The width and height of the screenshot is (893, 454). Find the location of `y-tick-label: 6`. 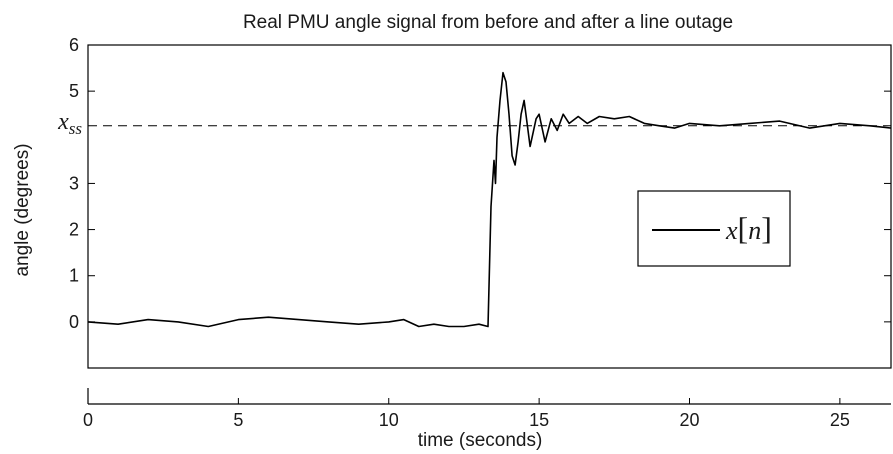

y-tick-label: 6 is located at coordinates (74, 45).